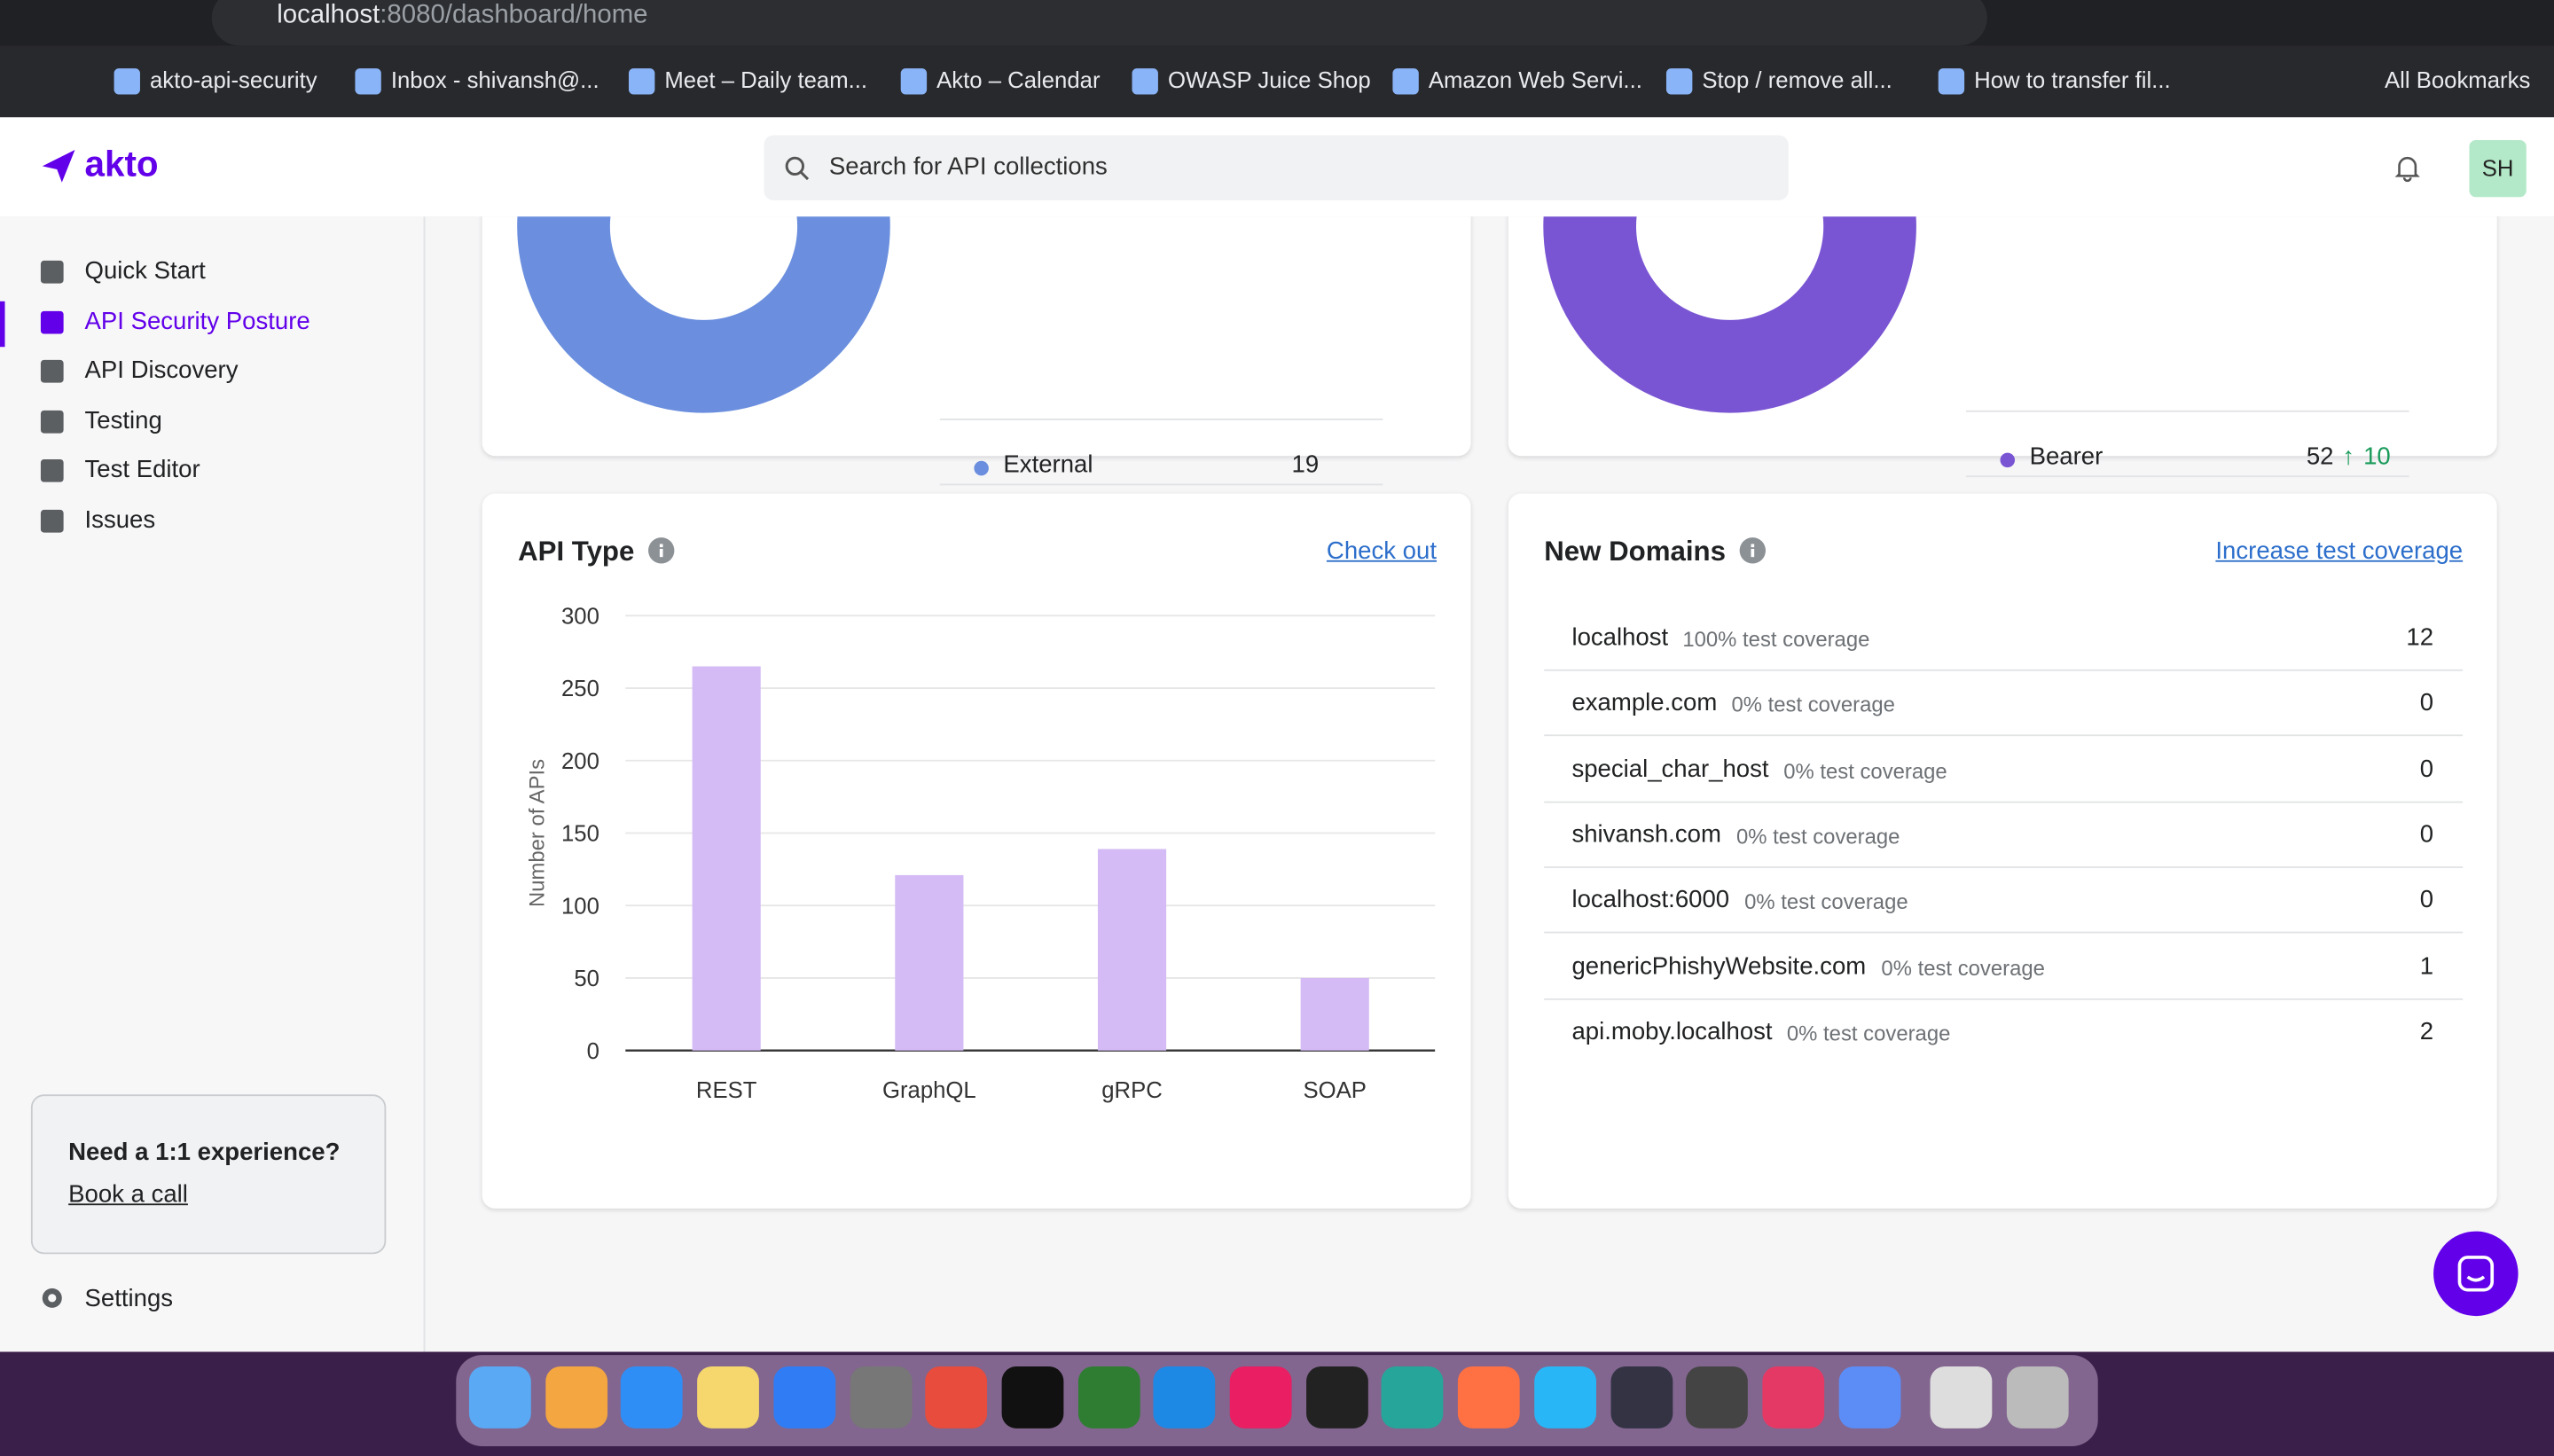 Image resolution: width=2554 pixels, height=1456 pixels. What do you see at coordinates (204, 1152) in the screenshot?
I see `callout-title: Need a 1:1 experience?` at bounding box center [204, 1152].